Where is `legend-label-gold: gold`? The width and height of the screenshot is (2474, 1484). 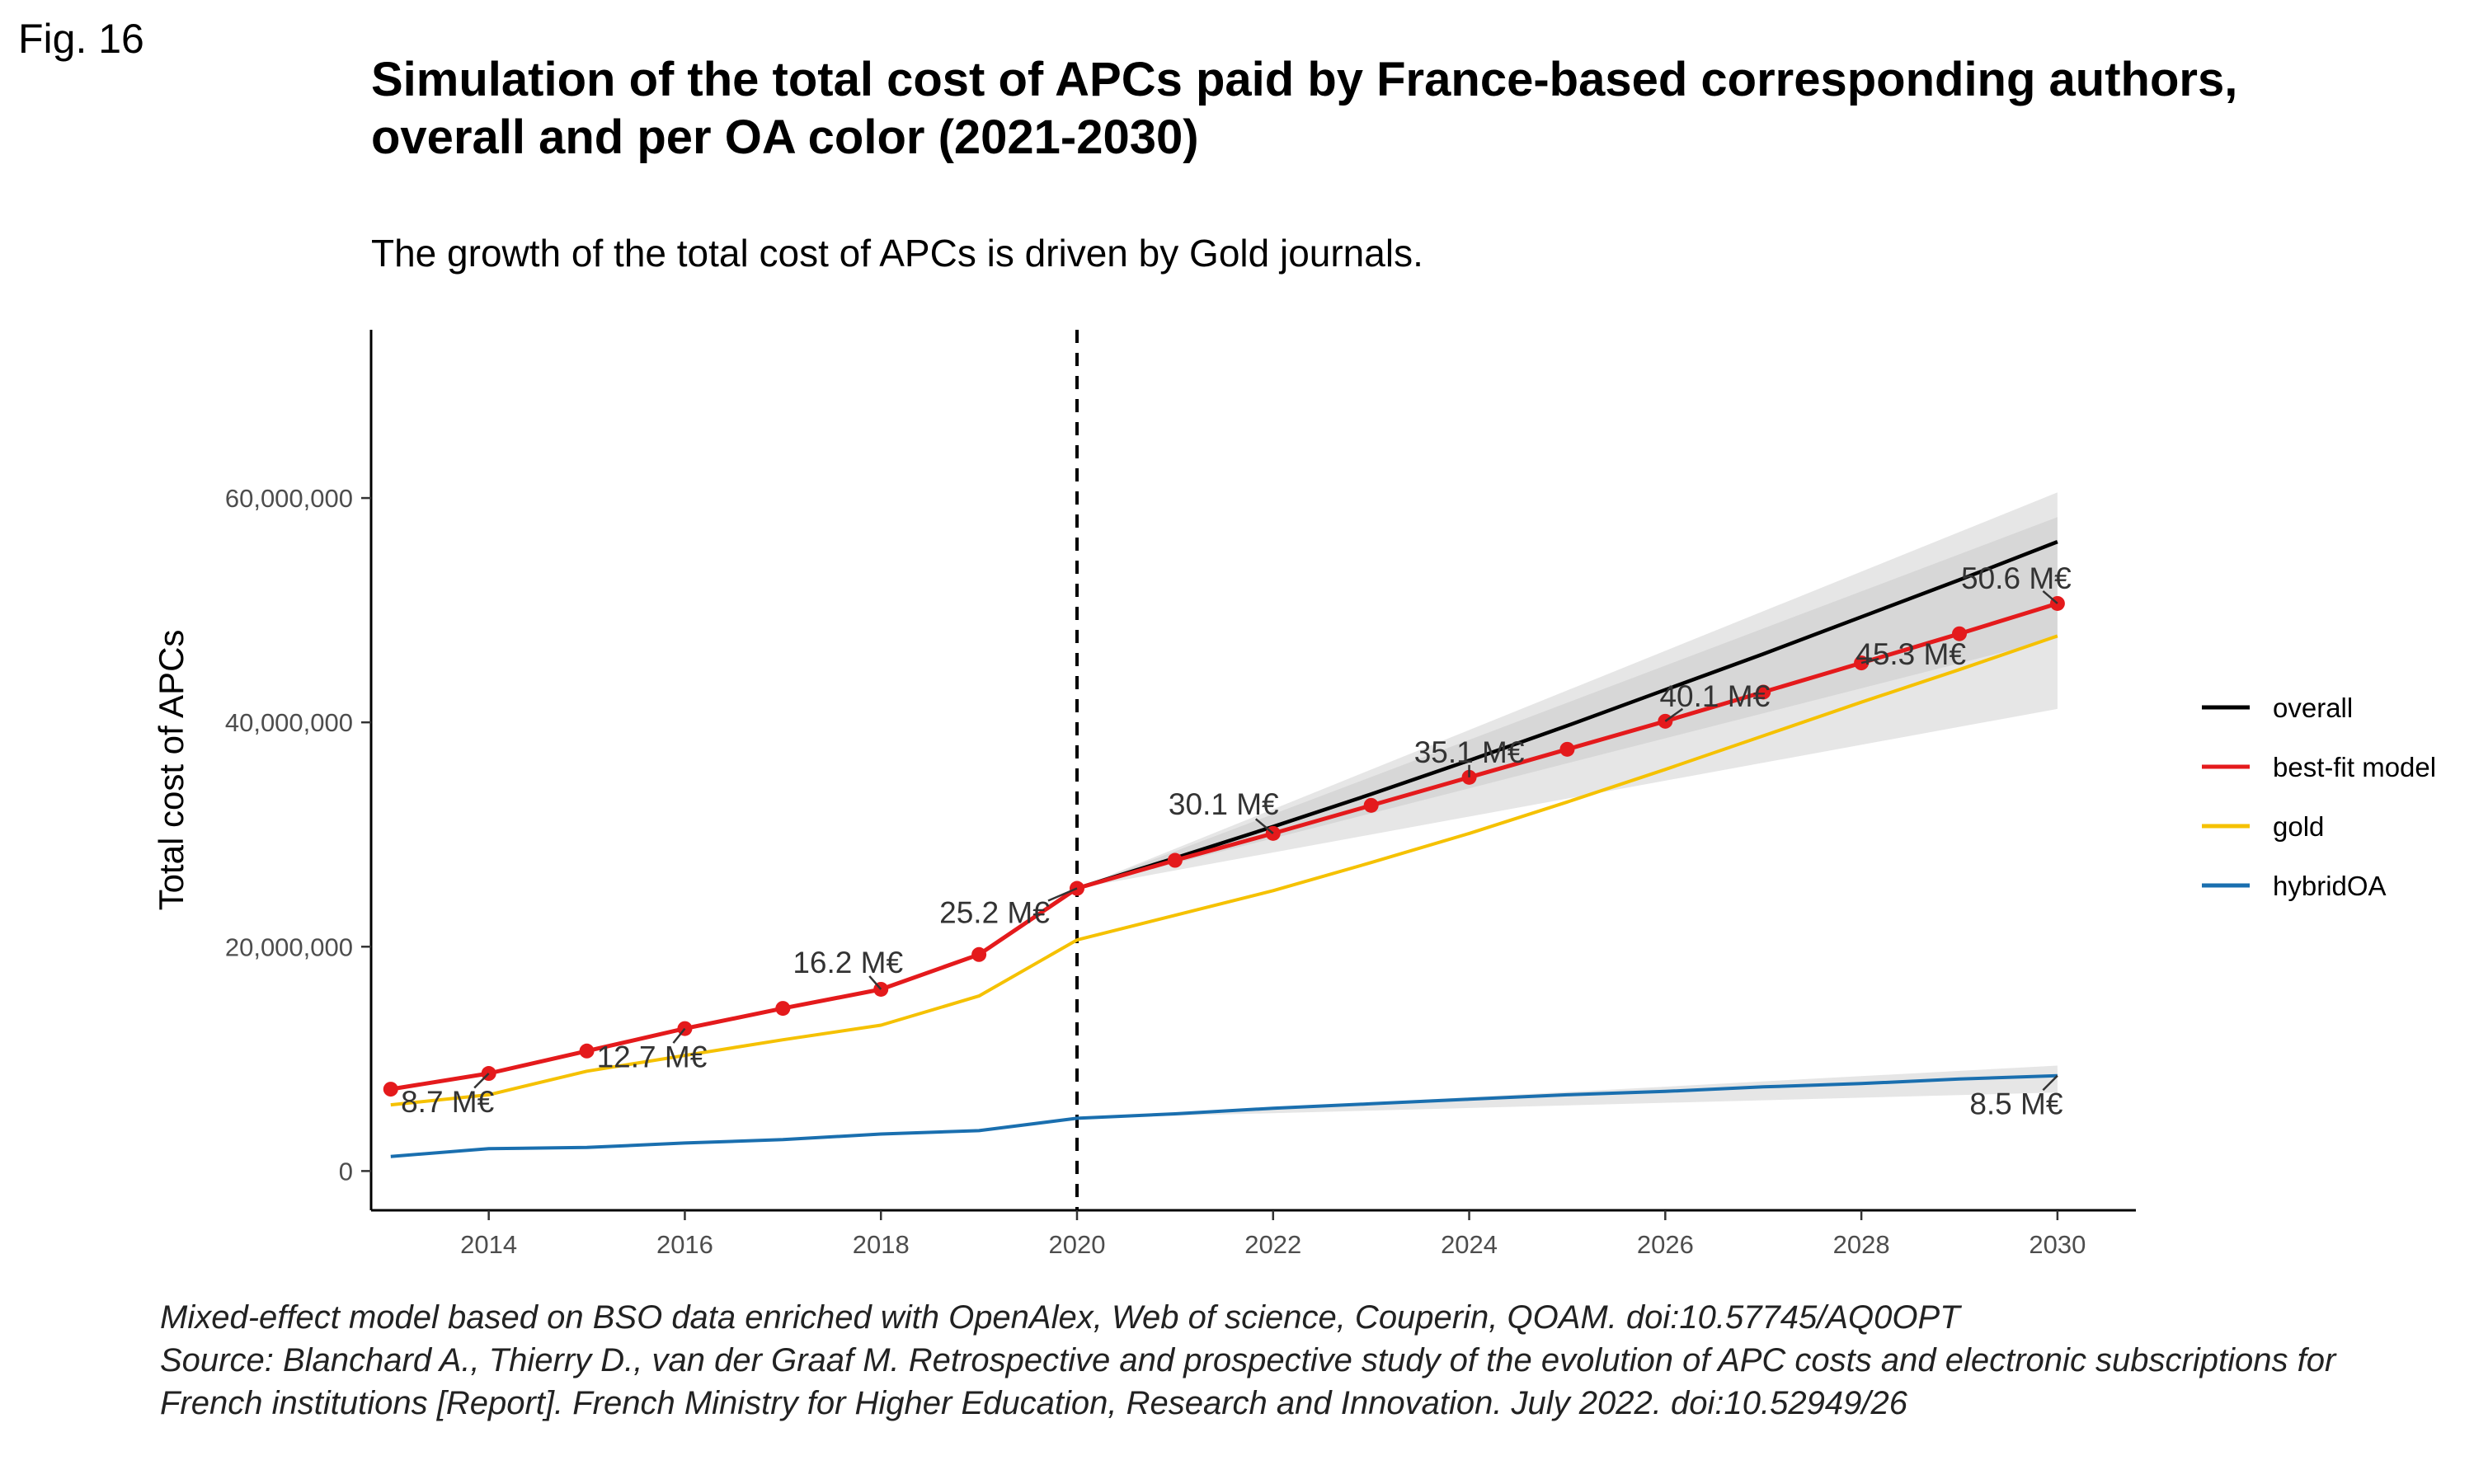 legend-label-gold: gold is located at coordinates (2298, 826).